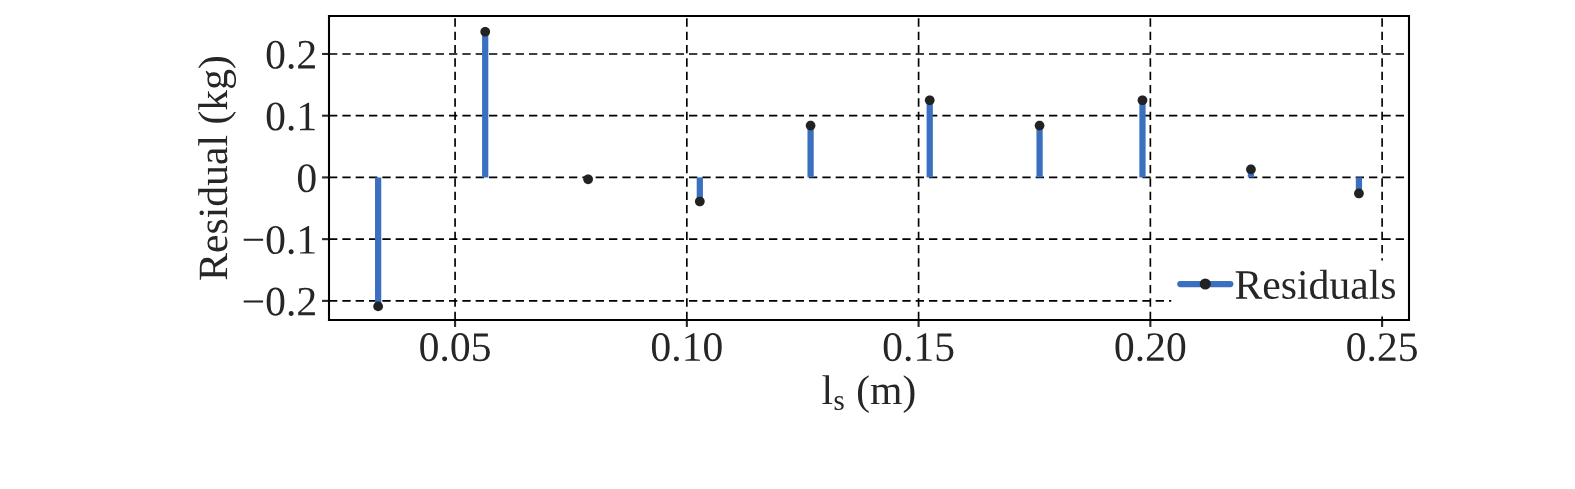 This screenshot has width=1575, height=489. I want to click on legend-label: Residuals, so click(1315, 284).